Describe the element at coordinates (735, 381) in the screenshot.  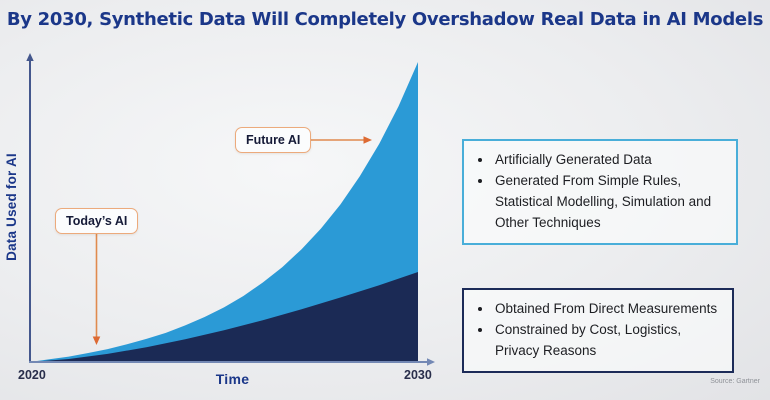
I see `source-attribution: Source: Gartner` at that location.